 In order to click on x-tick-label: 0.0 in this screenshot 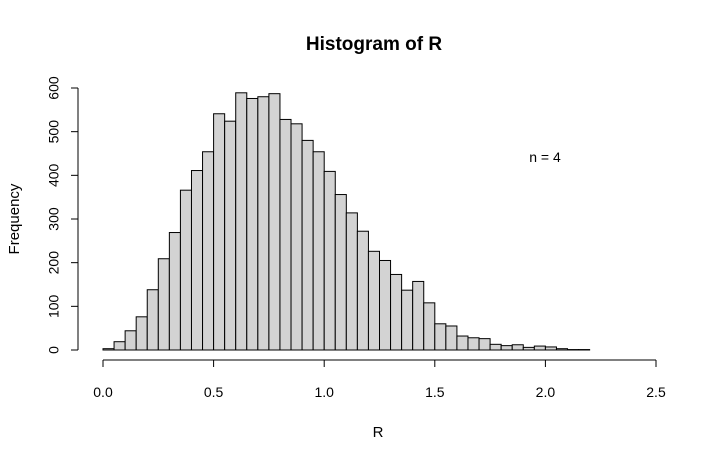, I will do `click(103, 392)`.